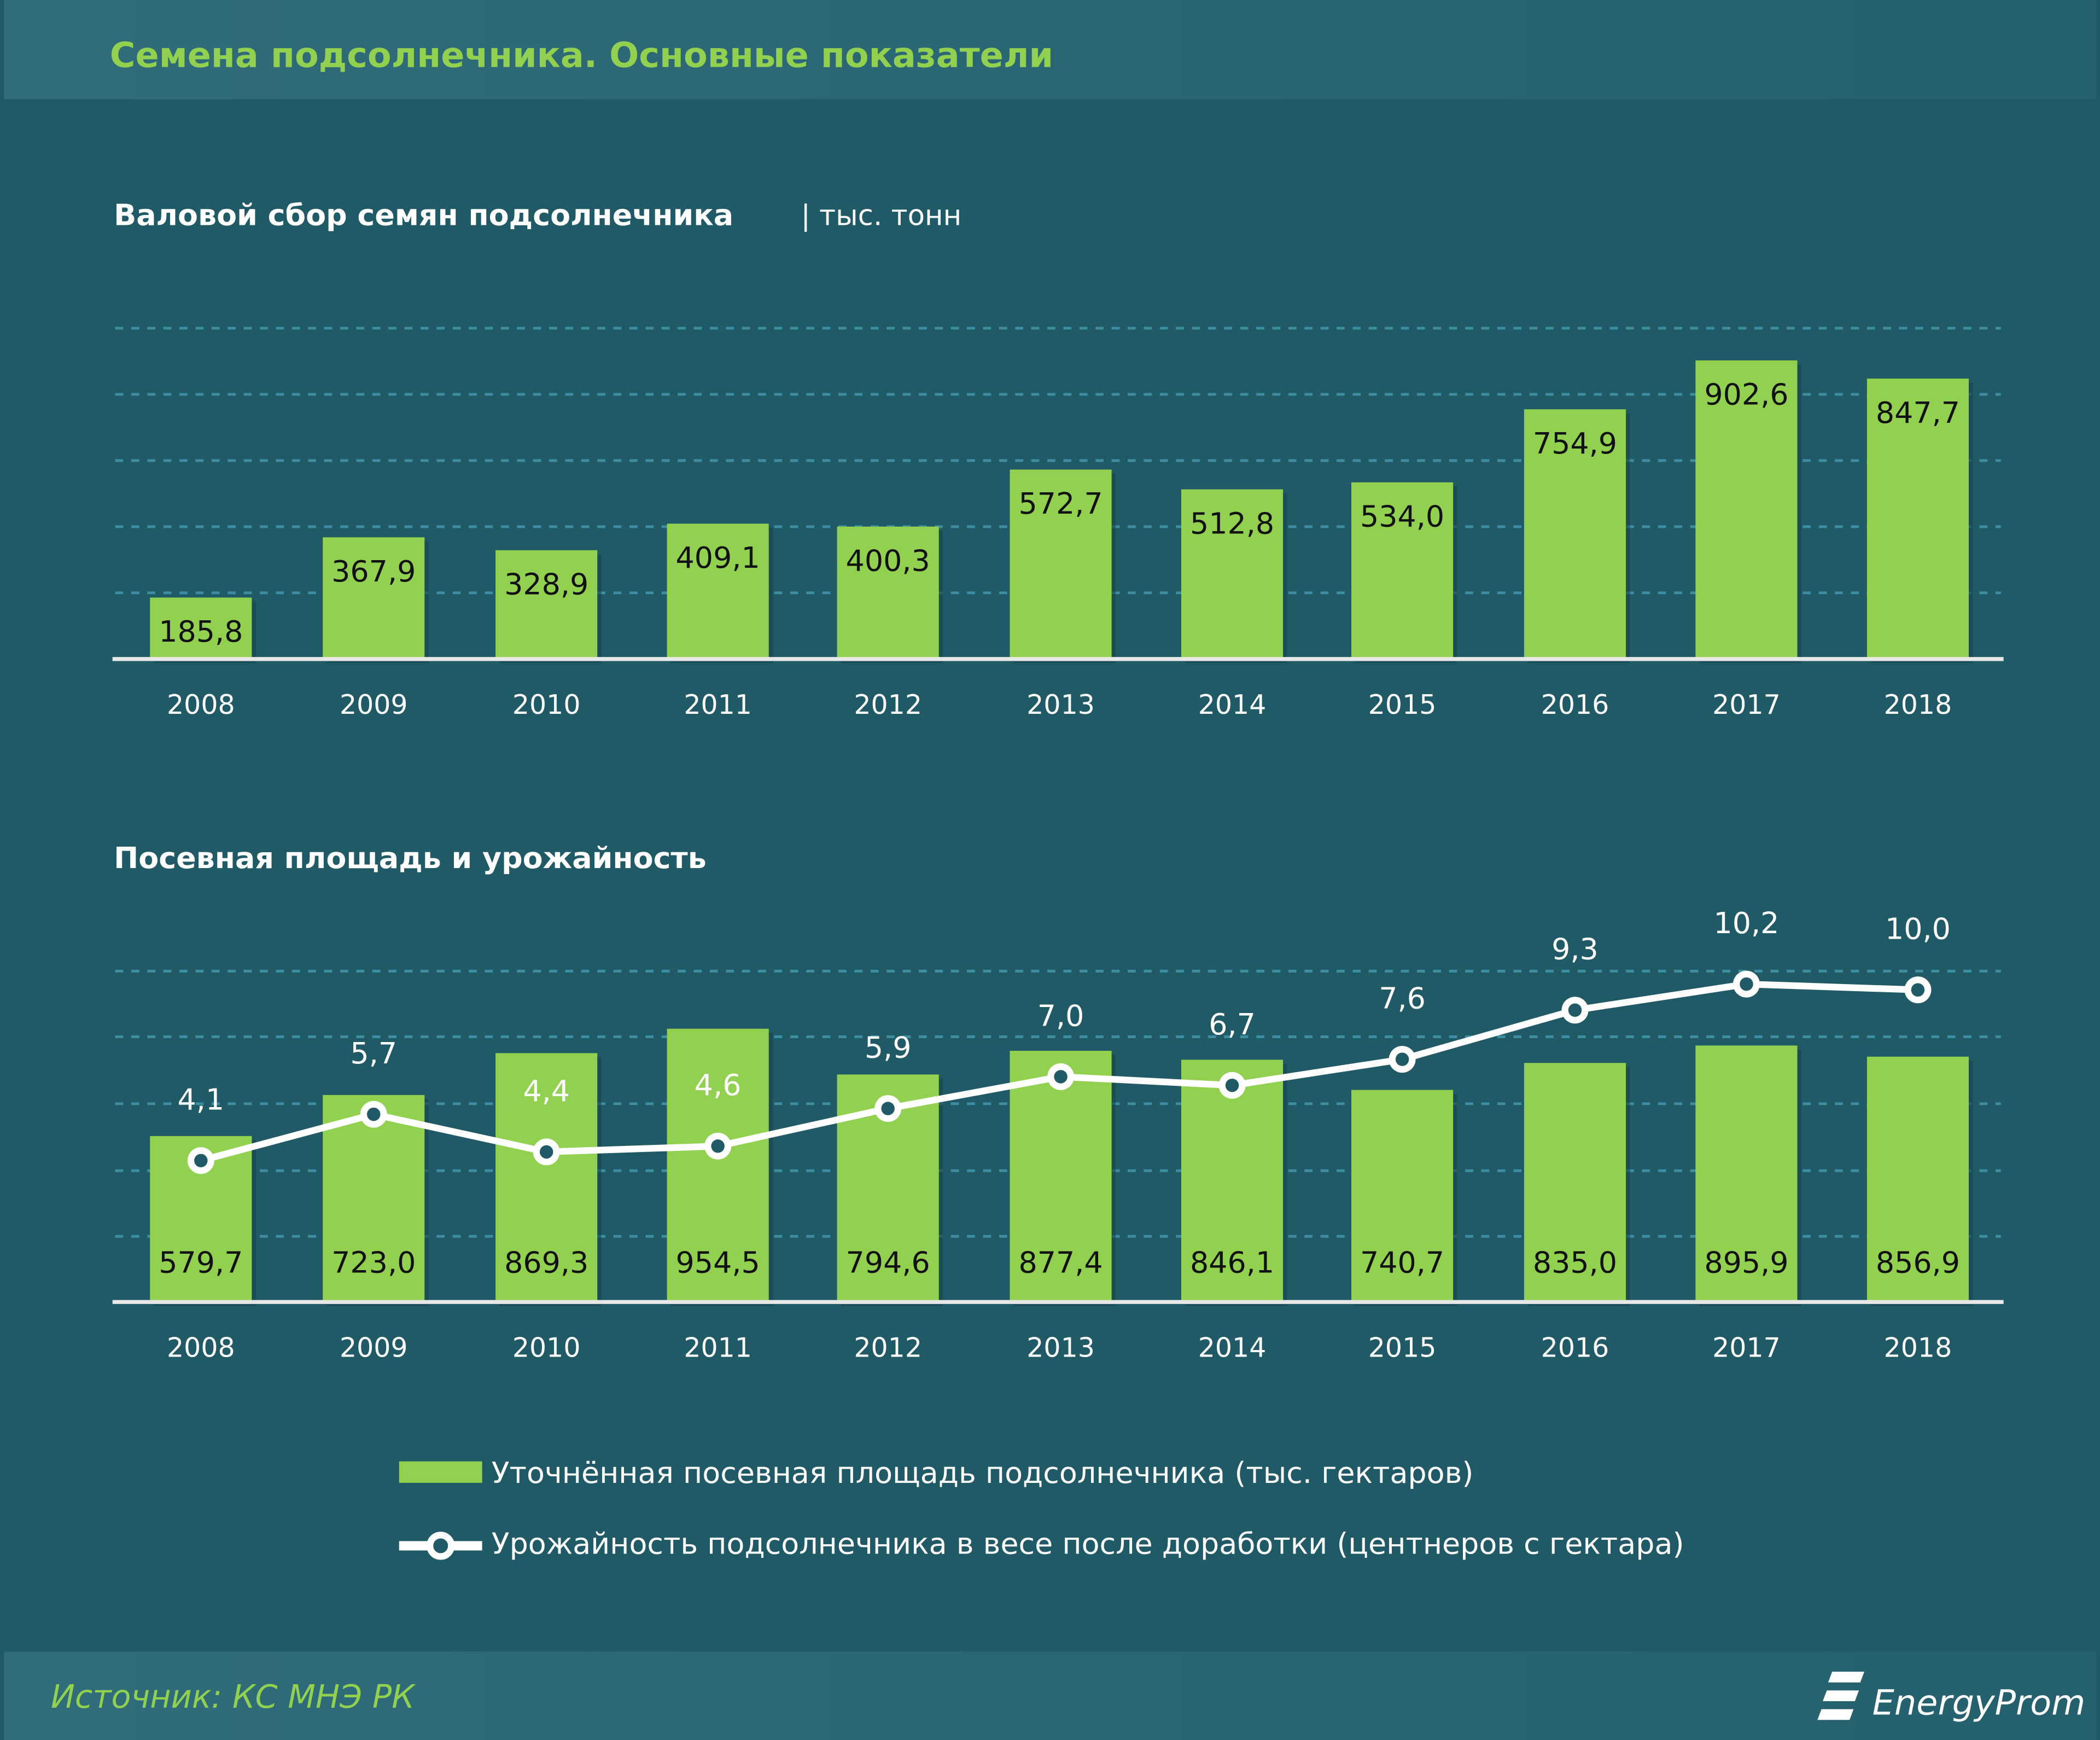 The width and height of the screenshot is (2100, 1740). What do you see at coordinates (373, 571) in the screenshot?
I see `bar-value-label: 367,9` at bounding box center [373, 571].